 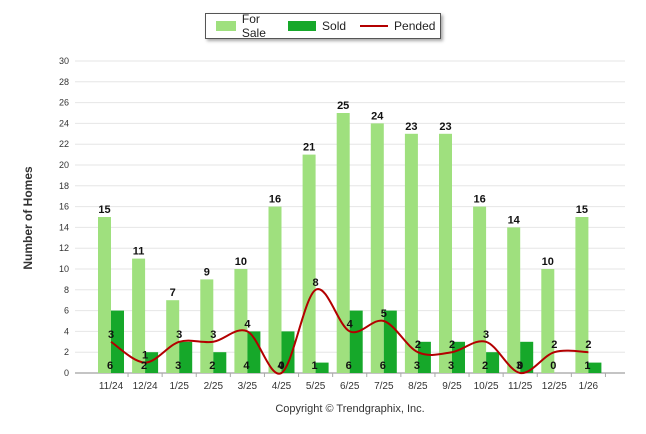 I want to click on legend-item-for-sale: For Sale, so click(x=245, y=26).